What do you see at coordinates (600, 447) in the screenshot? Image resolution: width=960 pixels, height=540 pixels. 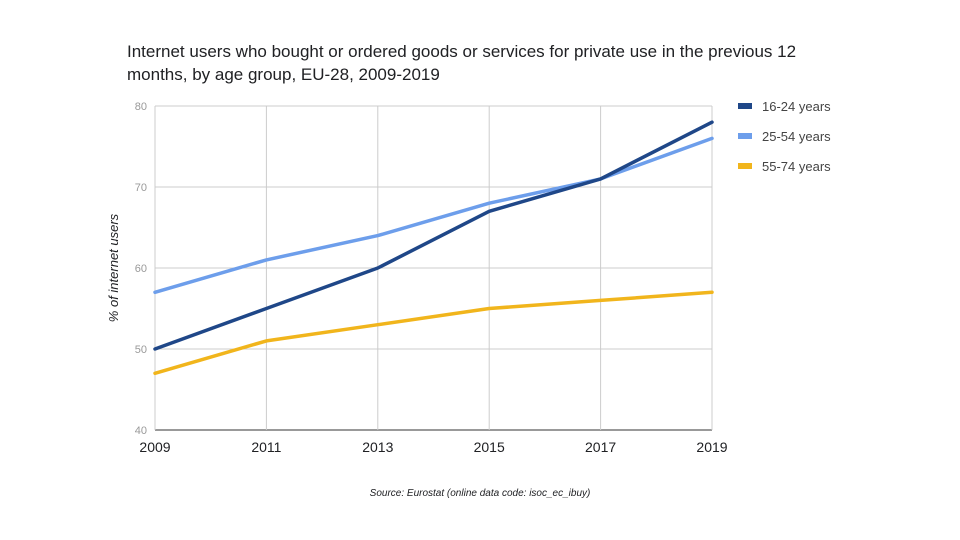 I see `x-tick-label: 2017` at bounding box center [600, 447].